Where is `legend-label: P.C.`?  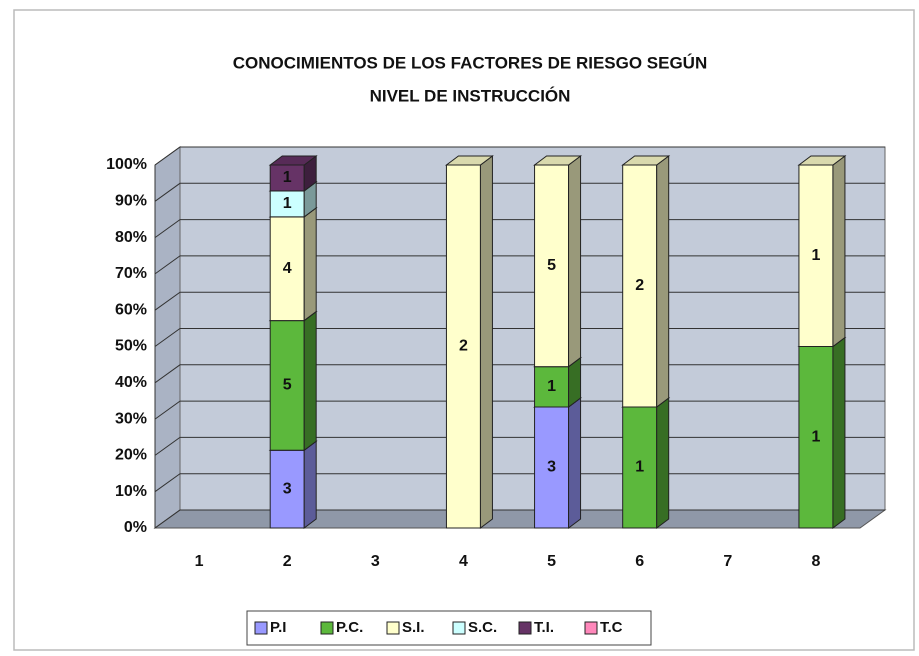 legend-label: P.C. is located at coordinates (349, 627).